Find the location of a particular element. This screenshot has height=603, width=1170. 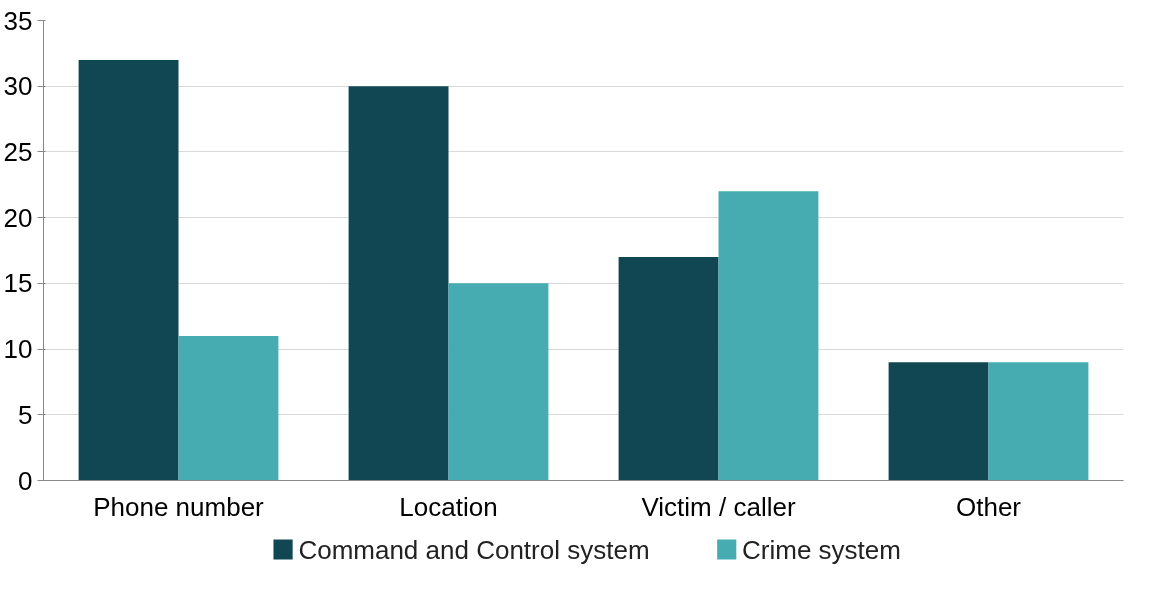

y-tick-label: 35 is located at coordinates (18, 20).